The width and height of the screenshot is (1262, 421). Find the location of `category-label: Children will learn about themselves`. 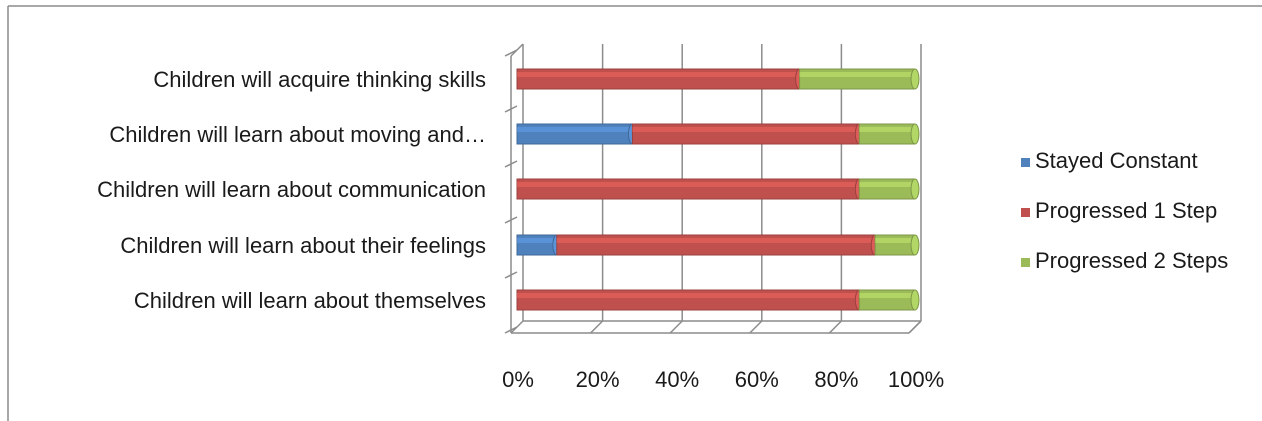

category-label: Children will learn about themselves is located at coordinates (310, 300).